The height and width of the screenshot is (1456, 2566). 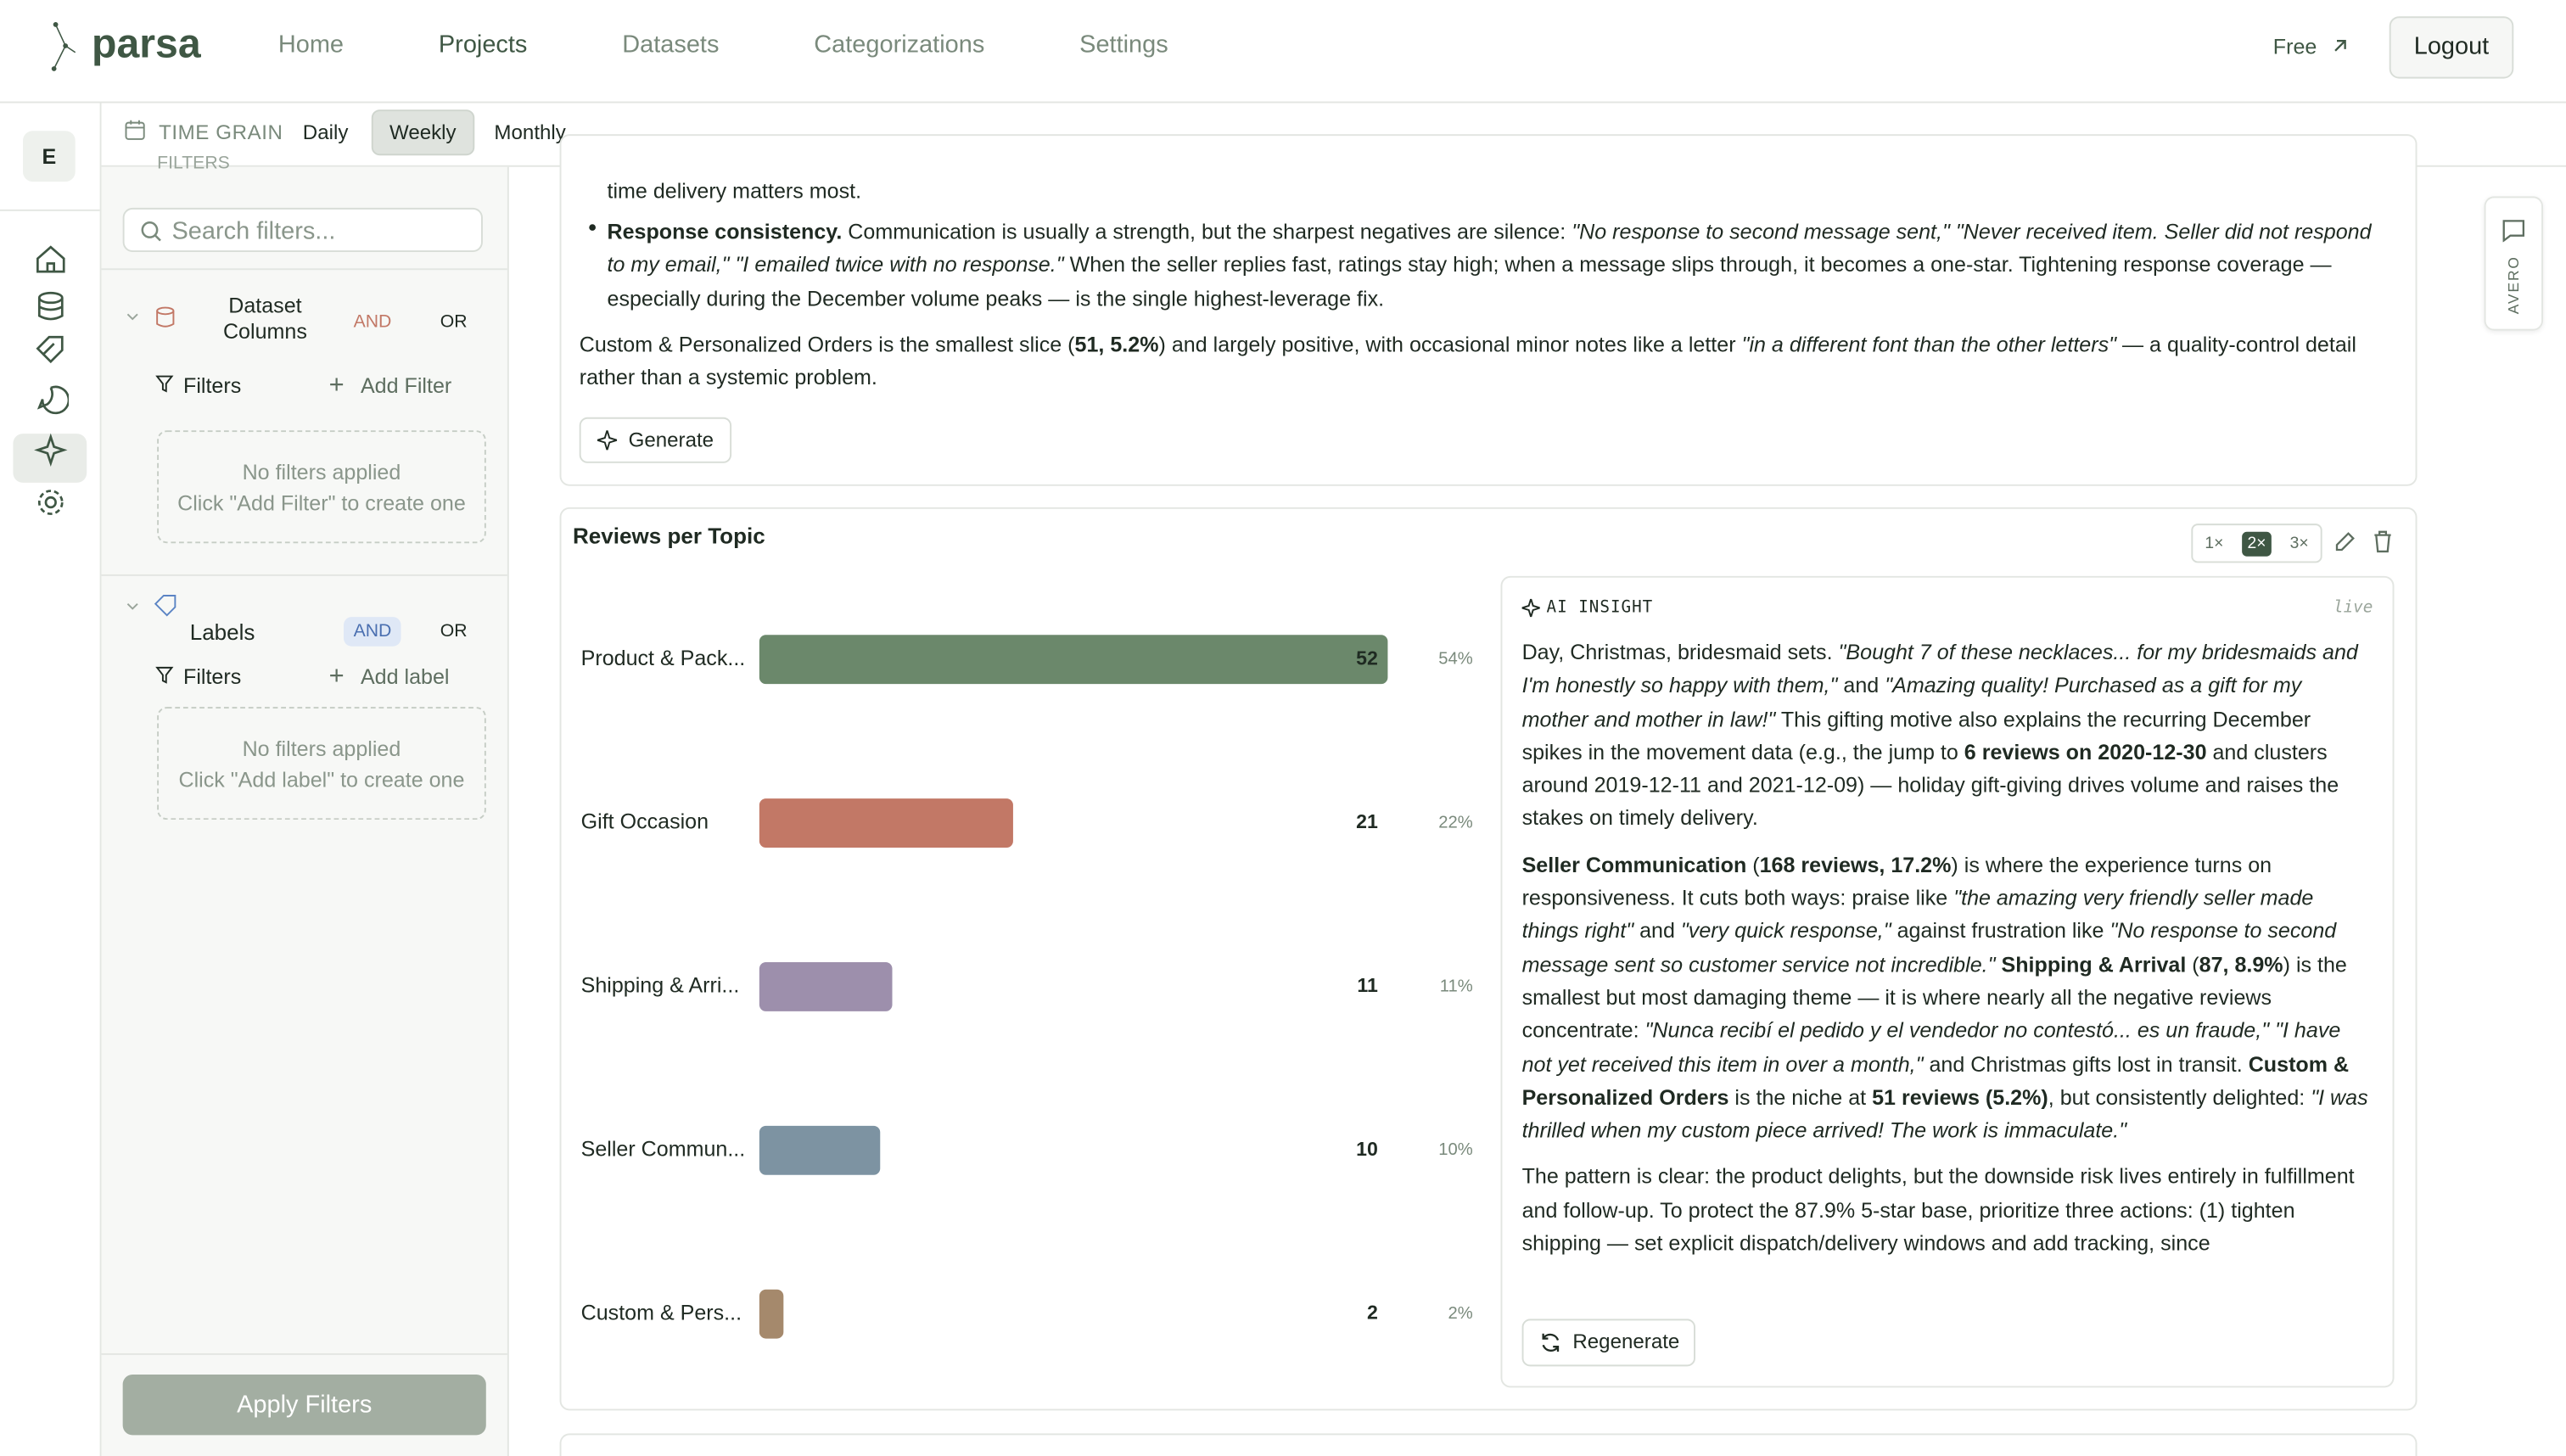 I want to click on external-icon, so click(x=2340, y=46).